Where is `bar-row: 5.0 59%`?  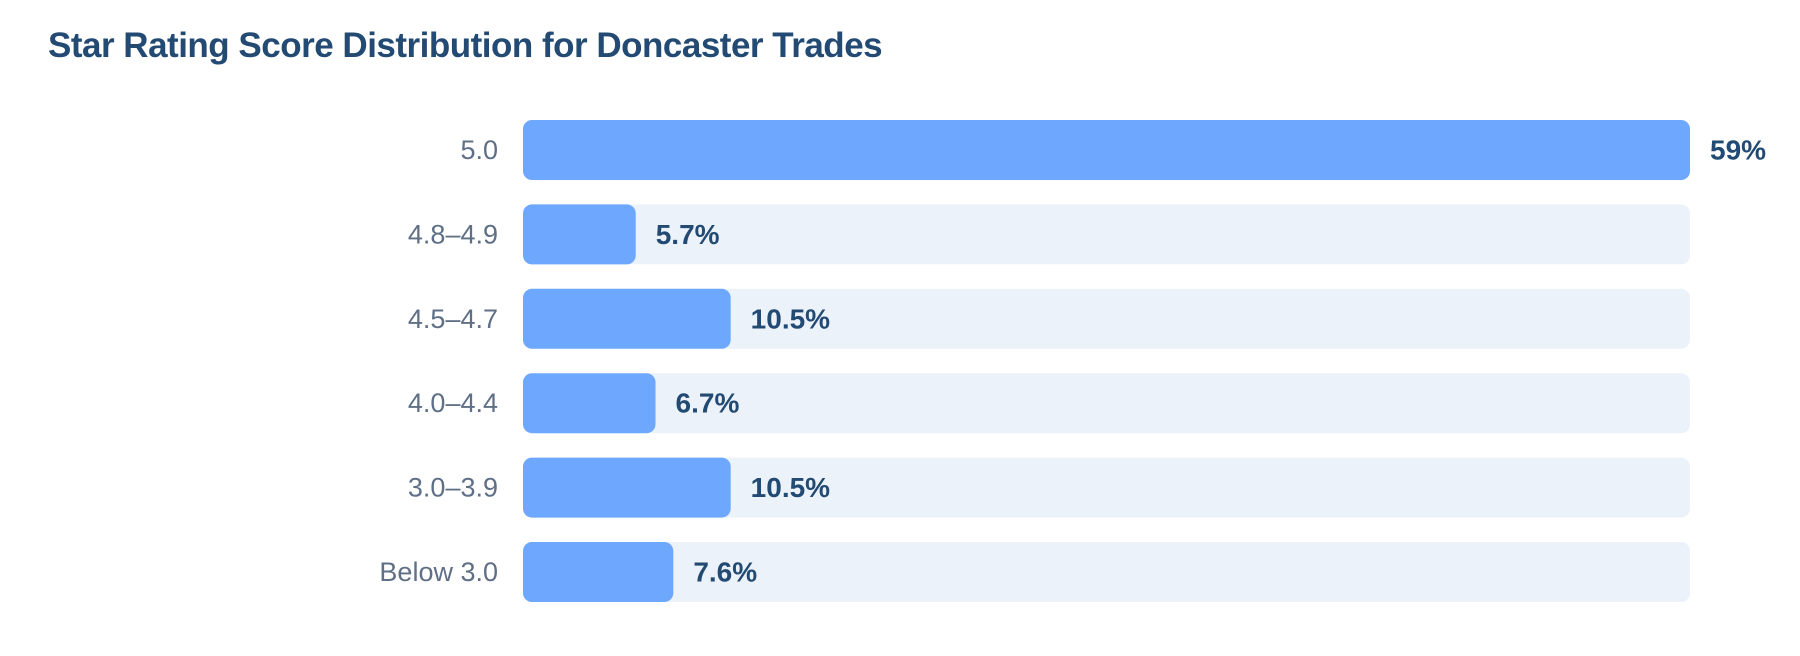 bar-row: 5.0 59% is located at coordinates (1113, 150).